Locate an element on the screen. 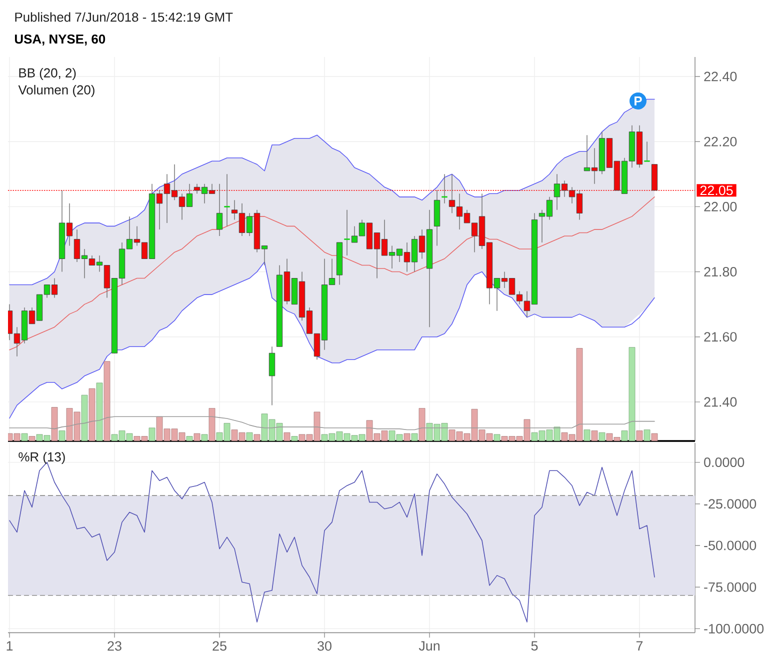 The height and width of the screenshot is (662, 776). y-tick-label: -25.0000 is located at coordinates (730, 504).